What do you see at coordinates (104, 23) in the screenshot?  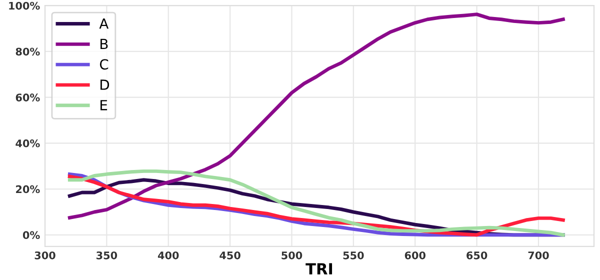 I see `legend-label: A` at bounding box center [104, 23].